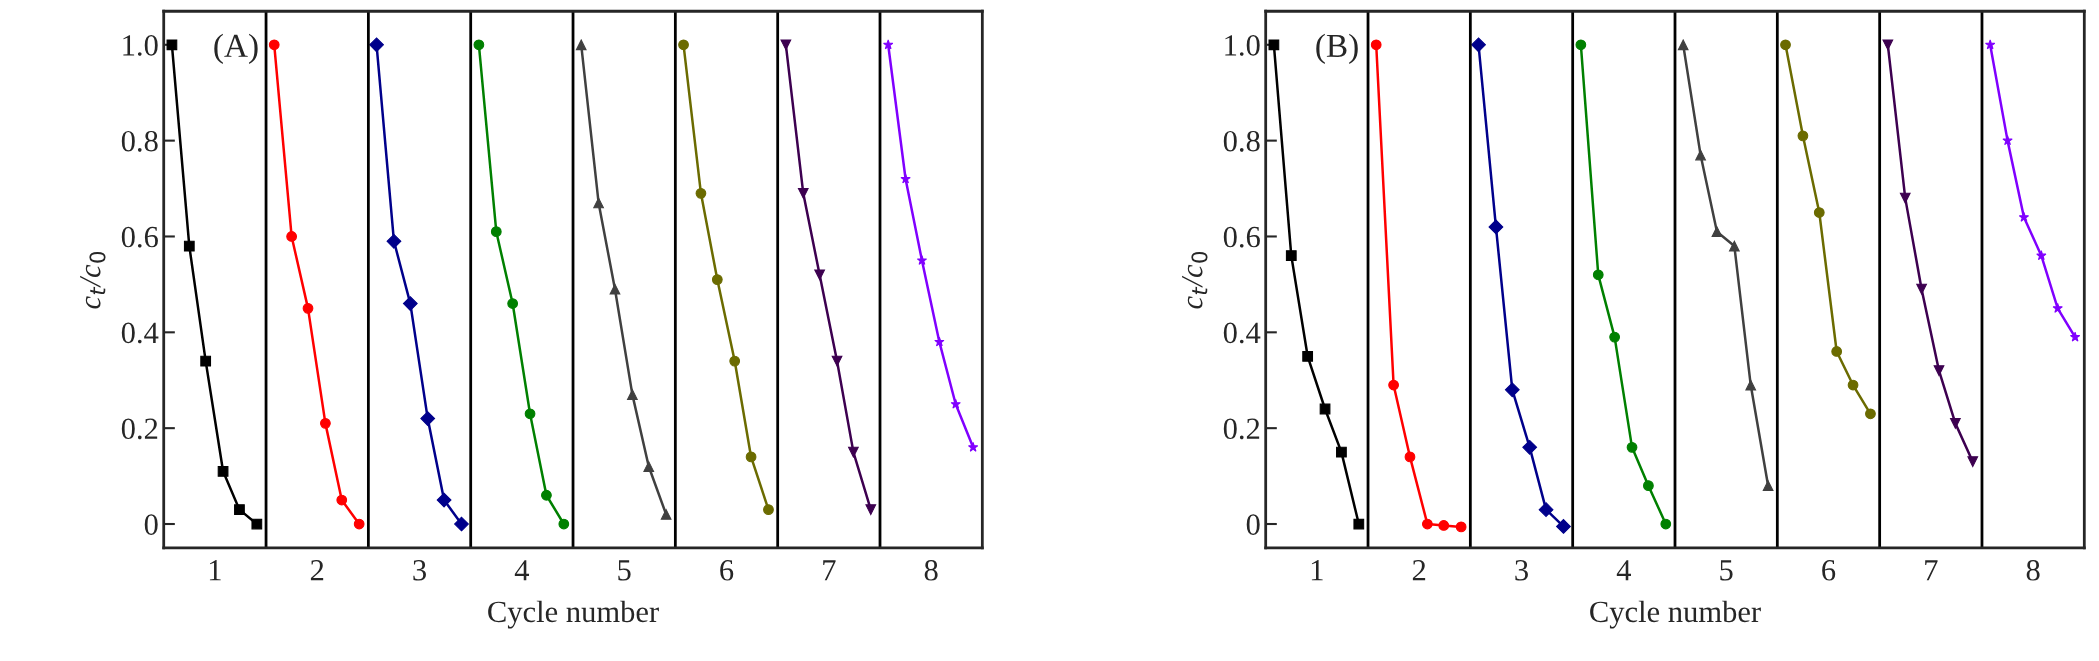 This screenshot has width=2099, height=661. I want to click on y-tick-label: 0.4, so click(1242, 333).